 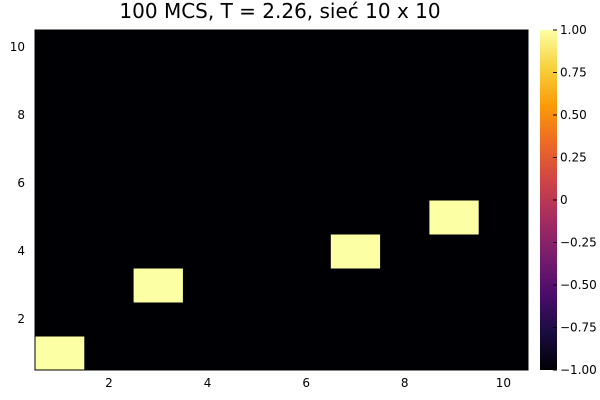 What do you see at coordinates (573, 115) in the screenshot?
I see `colorbar-tick-label: 0.50` at bounding box center [573, 115].